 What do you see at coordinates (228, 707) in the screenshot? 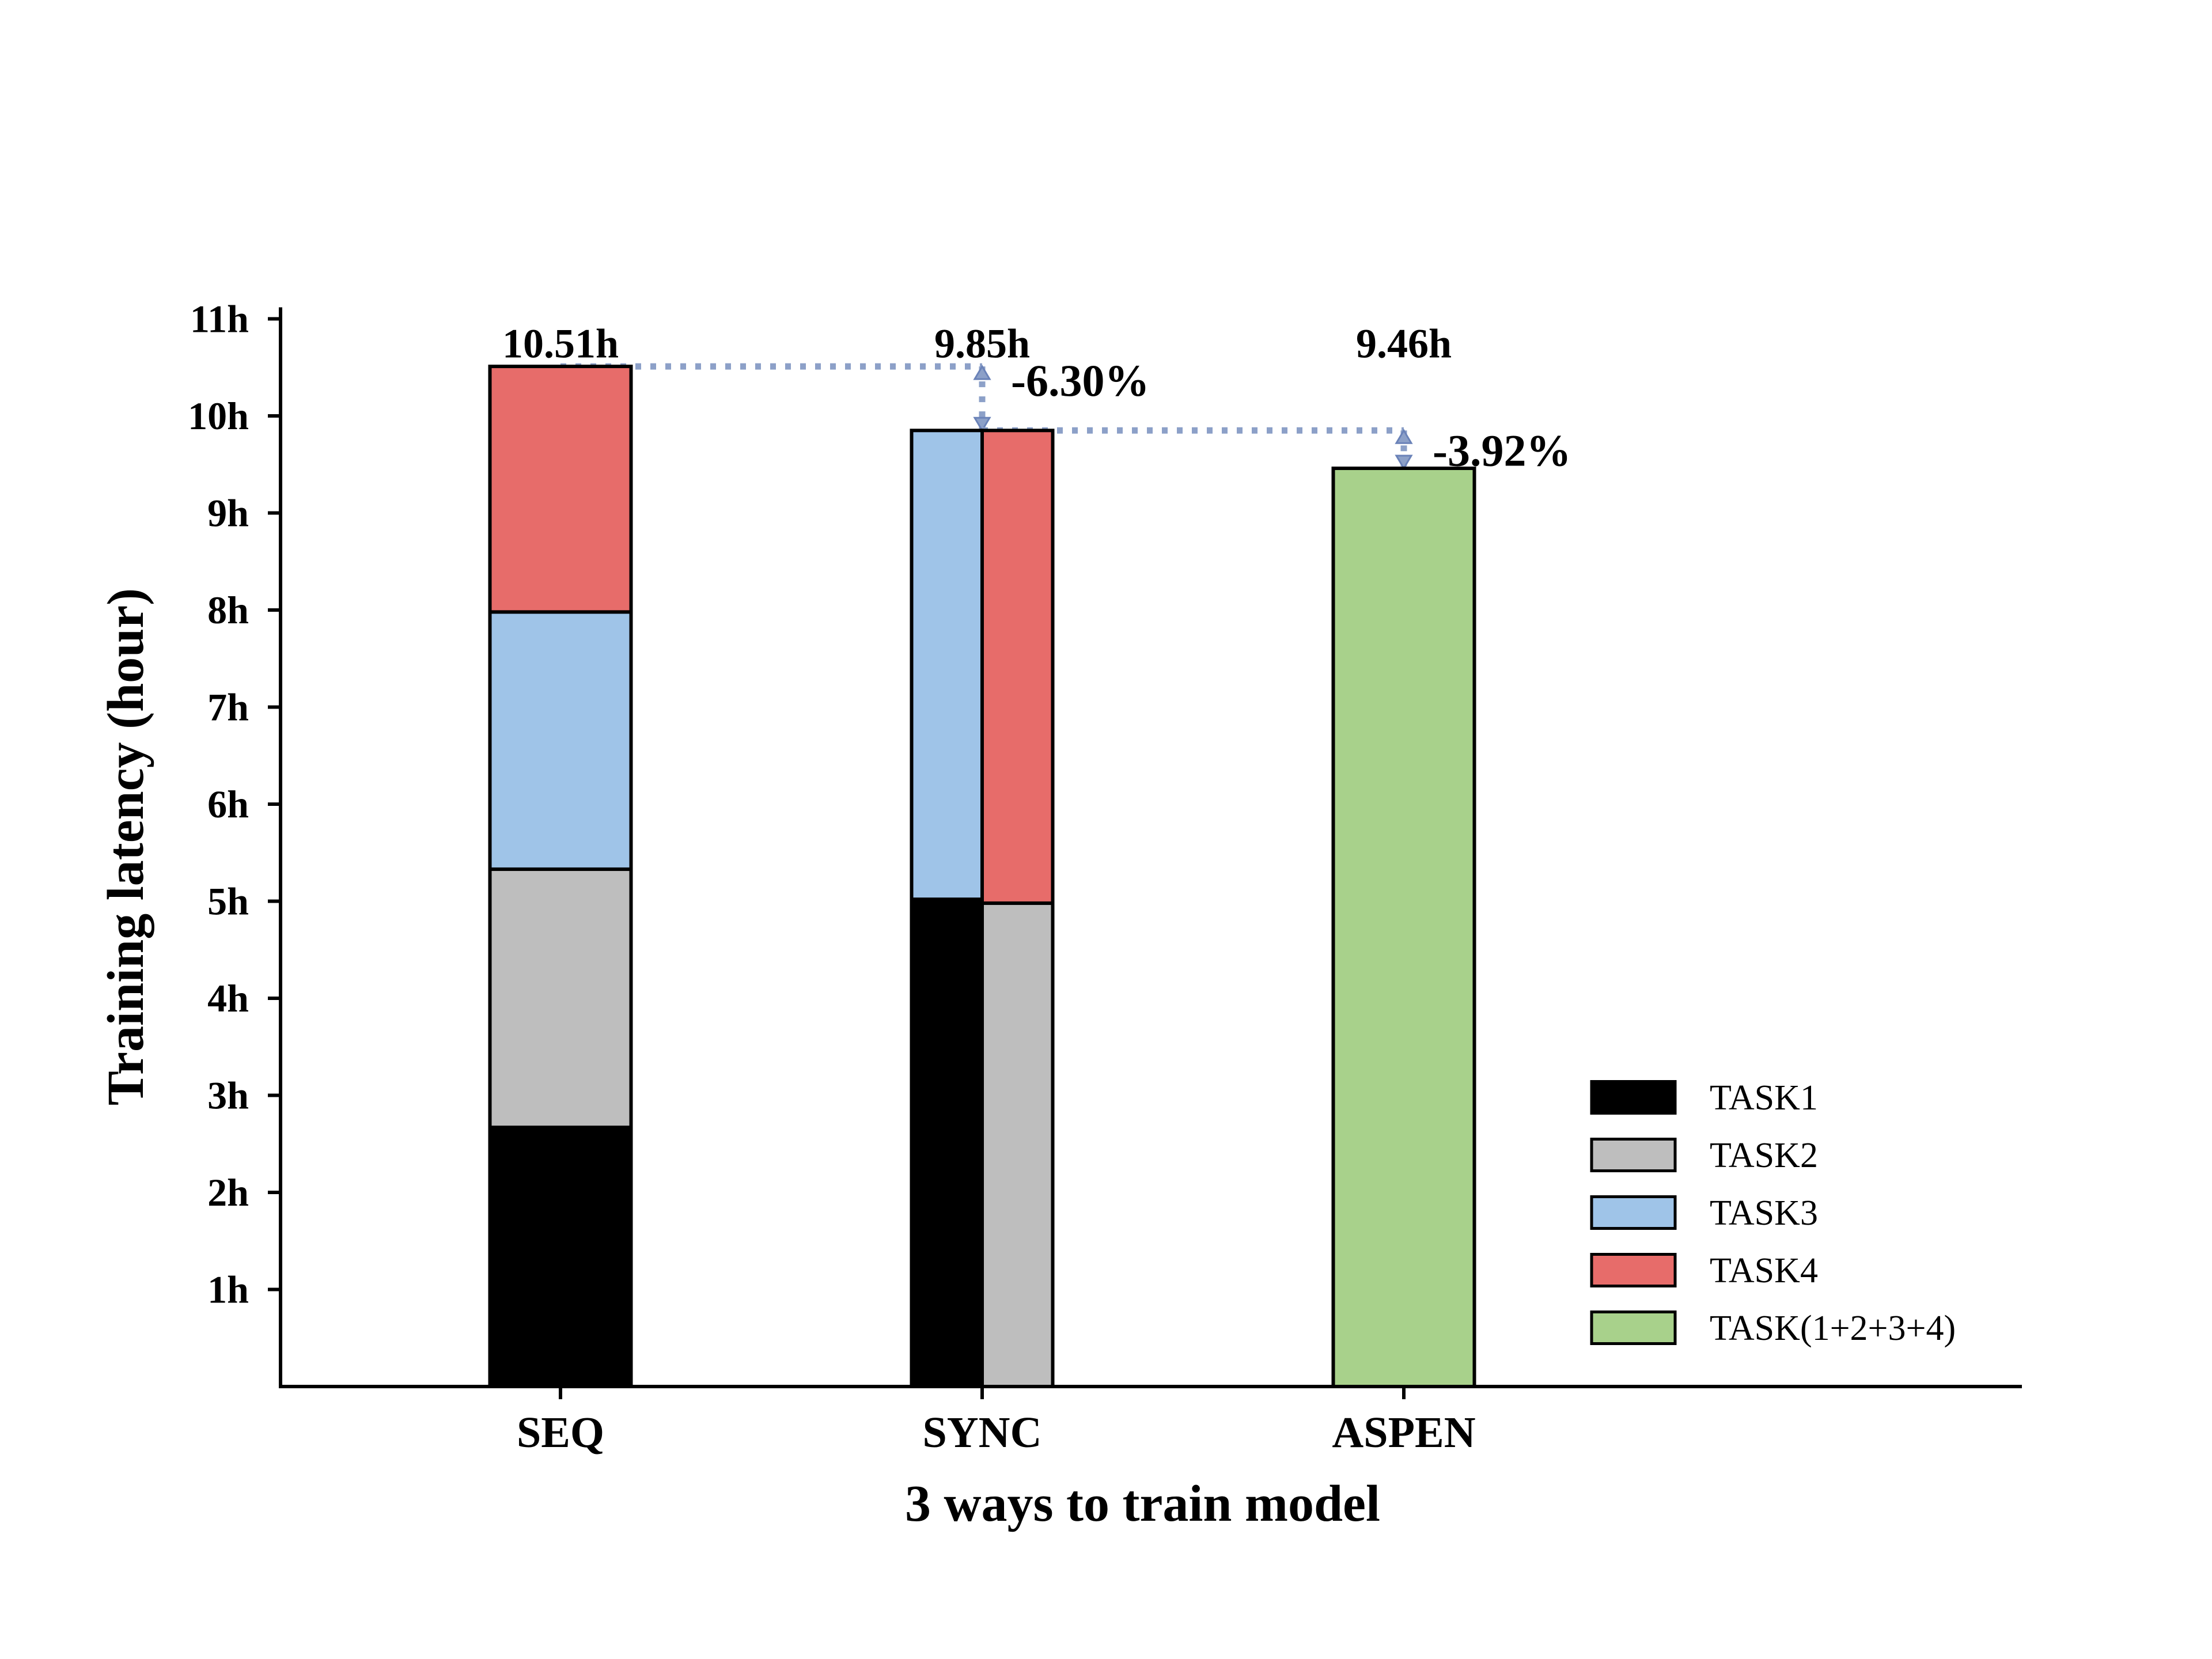
I see `y-tick-label: 7h` at bounding box center [228, 707].